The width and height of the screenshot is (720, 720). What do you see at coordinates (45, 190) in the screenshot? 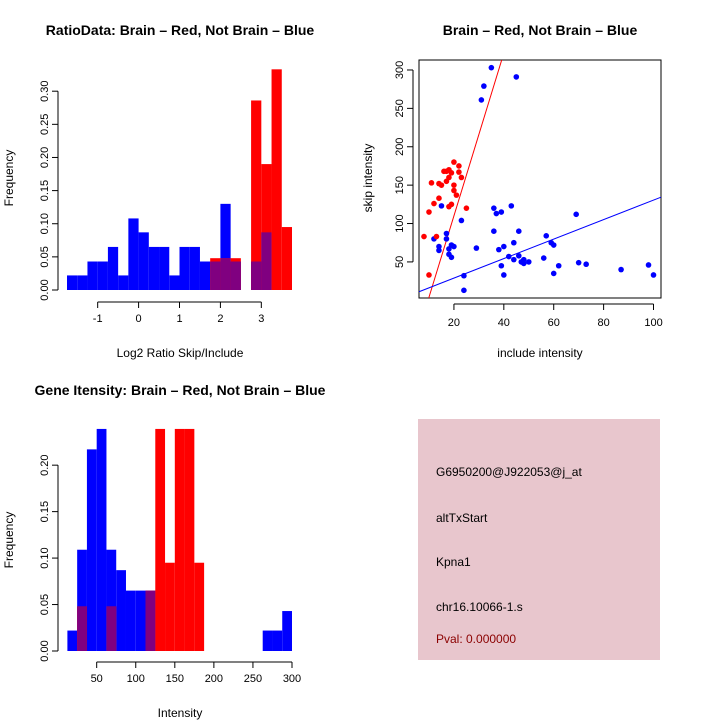
I see `ratio-hist-y-tick-label: 0.15` at bounding box center [45, 190].